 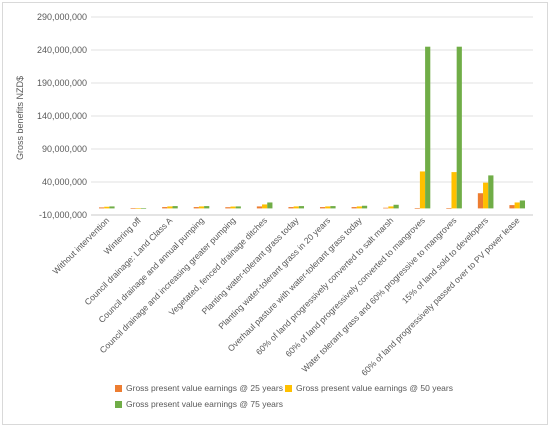 What do you see at coordinates (62, 50) in the screenshot?
I see `y-tick-label: 240,000,000` at bounding box center [62, 50].